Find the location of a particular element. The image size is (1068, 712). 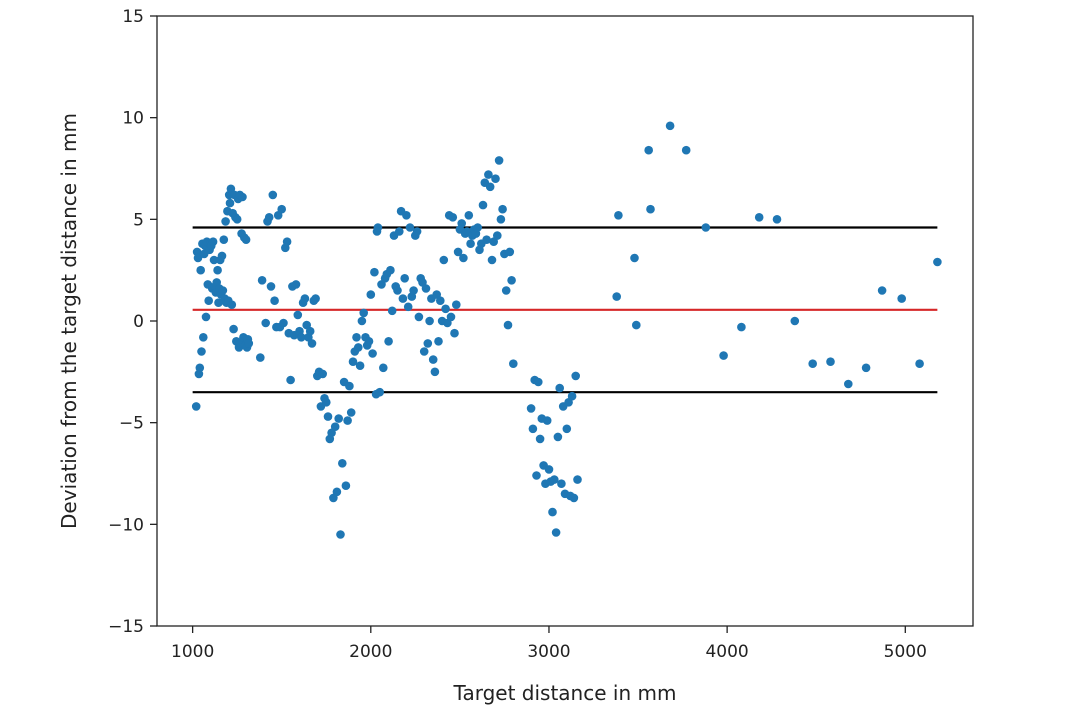

x-tick-label: 2000 is located at coordinates (370, 652).